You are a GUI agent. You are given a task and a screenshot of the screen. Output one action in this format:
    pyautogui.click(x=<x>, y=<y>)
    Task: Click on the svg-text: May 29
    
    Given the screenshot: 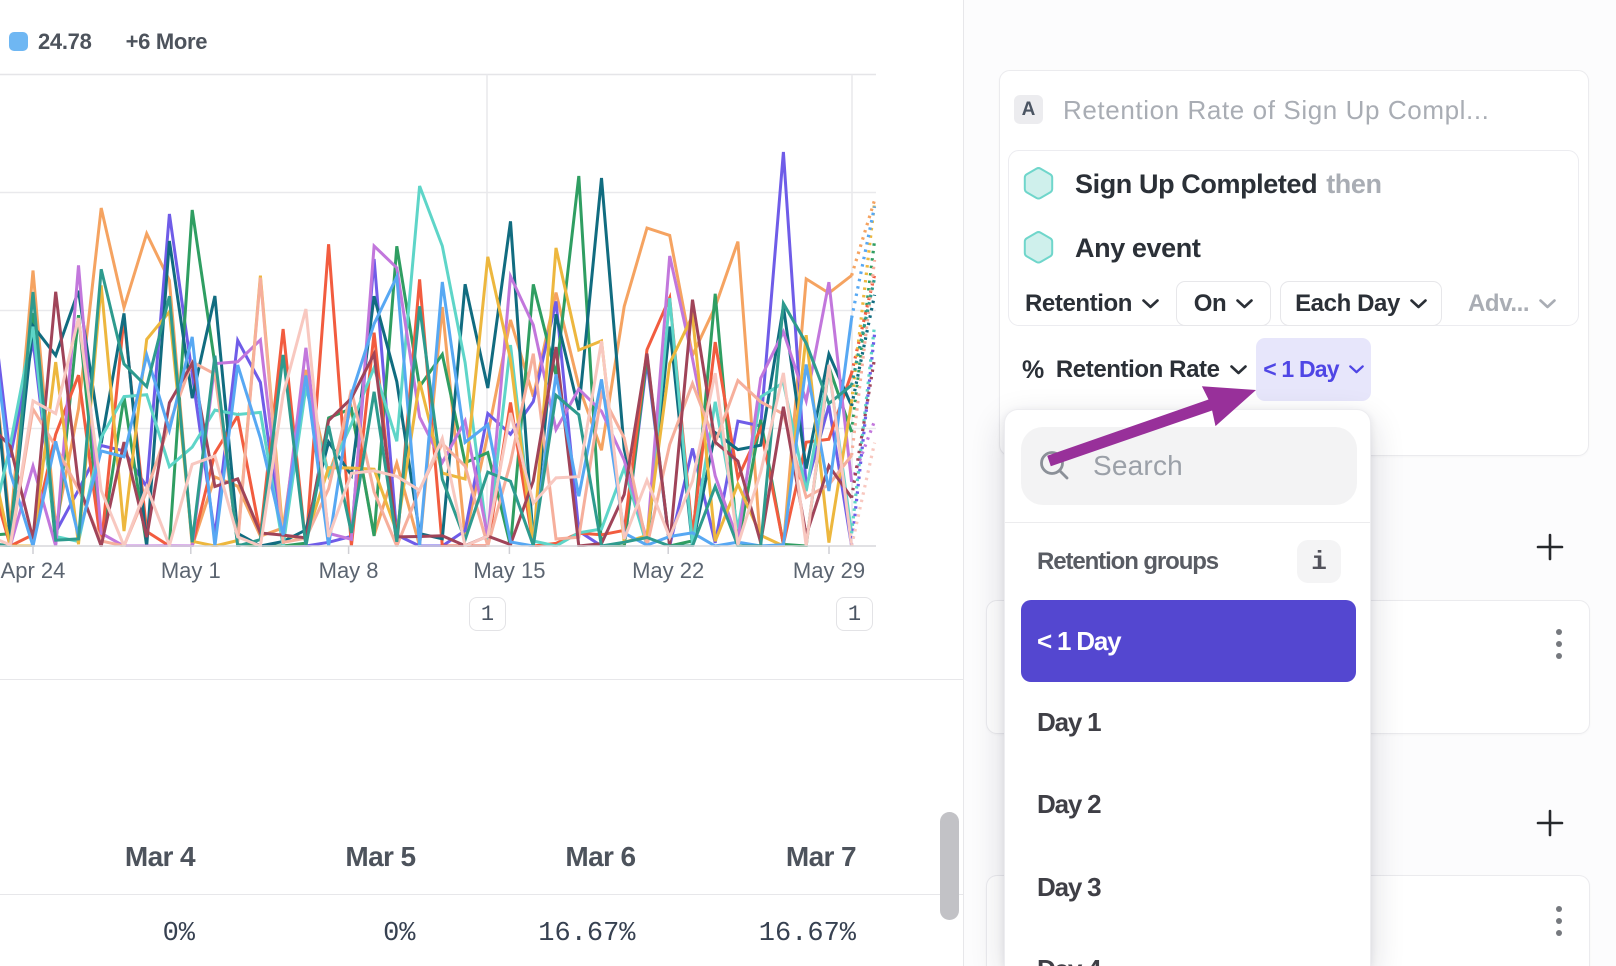 What is the action you would take?
    pyautogui.click(x=829, y=570)
    